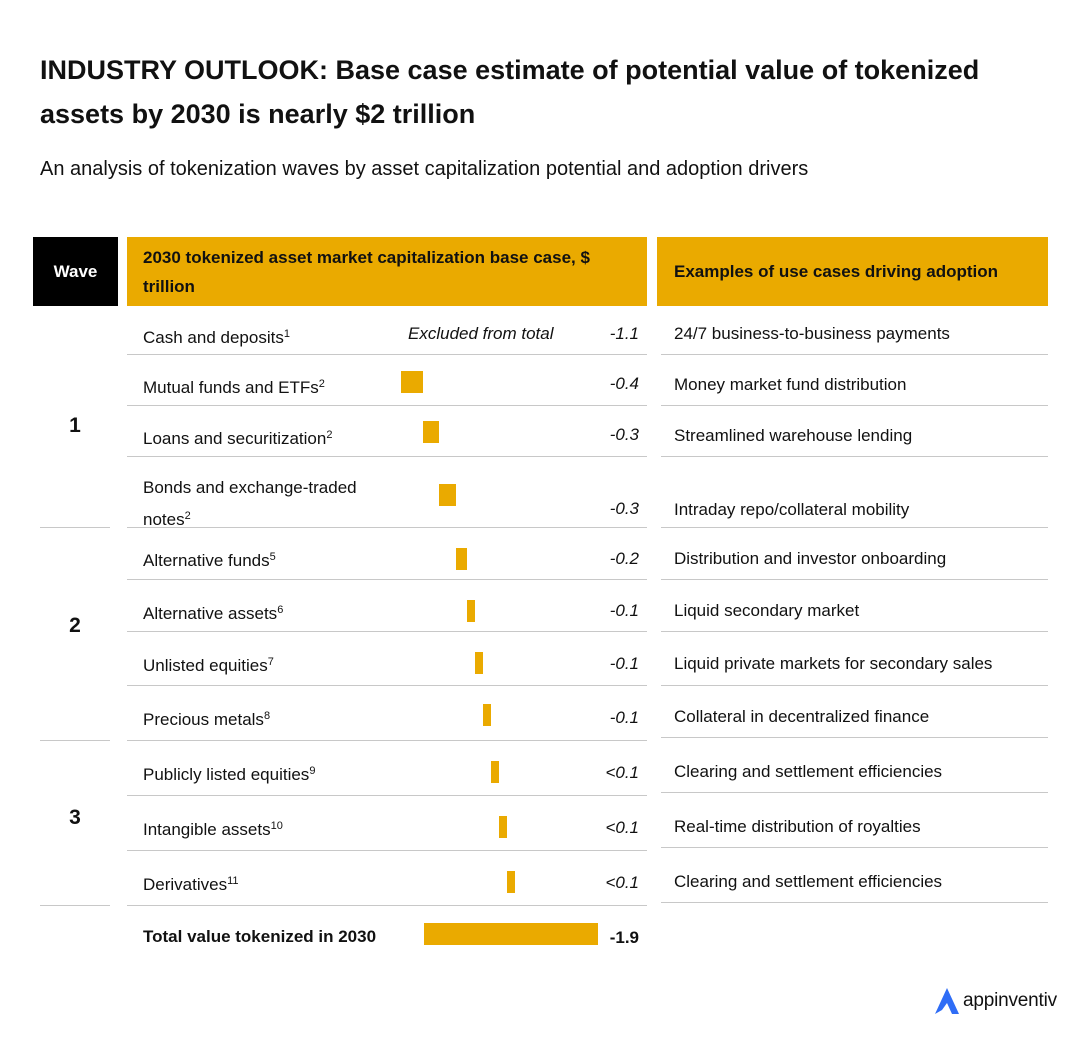 The height and width of the screenshot is (1040, 1080). What do you see at coordinates (387, 606) in the screenshot?
I see `table-row: Alternative assets6 -0.1` at bounding box center [387, 606].